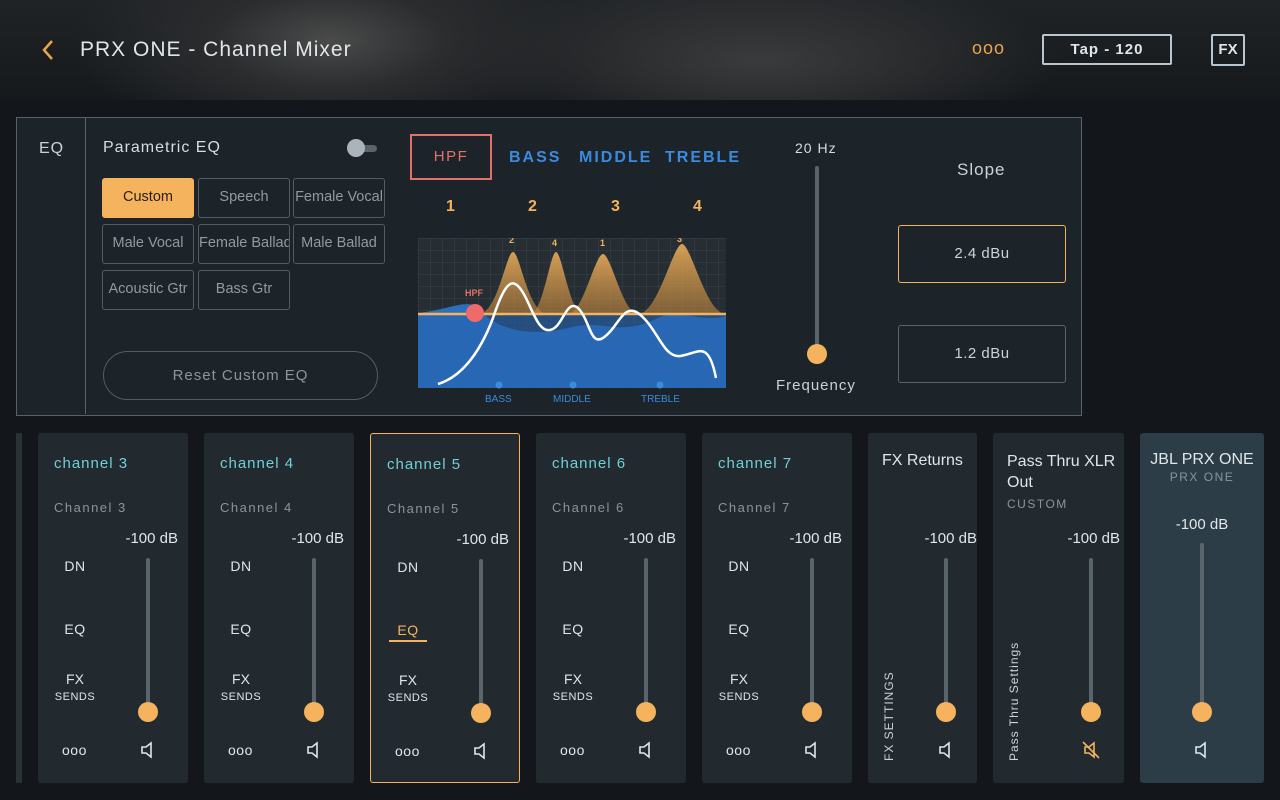  Describe the element at coordinates (51, 266) in the screenshot. I see `eq-tab: EQ` at that location.